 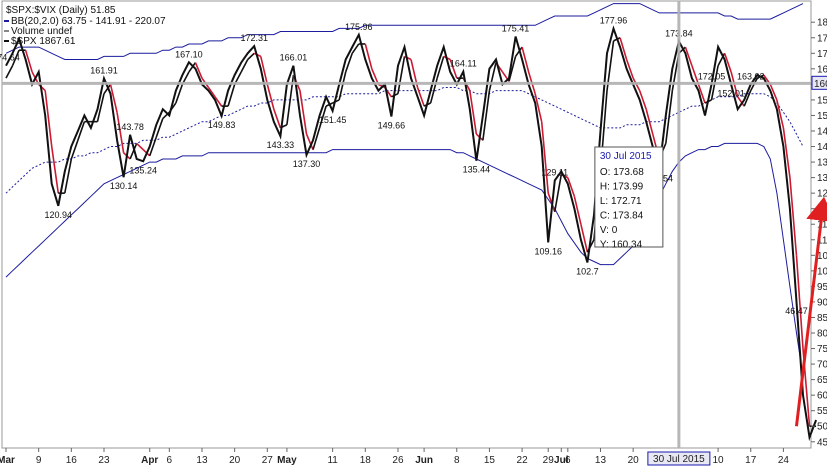 I want to click on value-annotation: 149.66, so click(x=392, y=126).